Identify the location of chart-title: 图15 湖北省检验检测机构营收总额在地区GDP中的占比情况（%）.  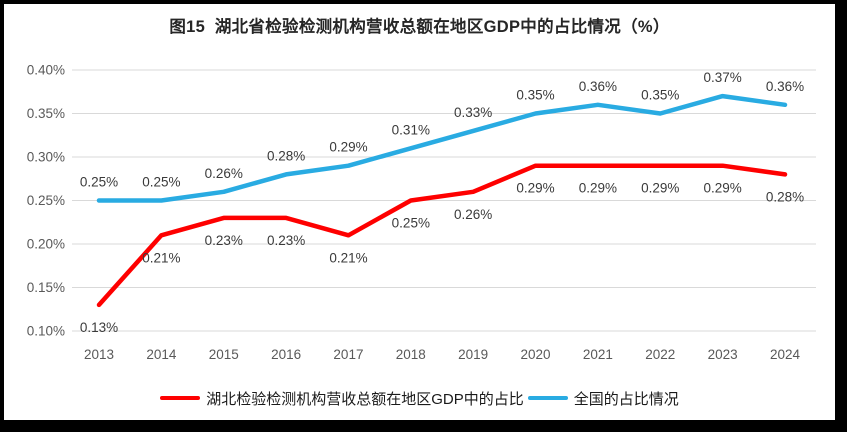
(419, 27).